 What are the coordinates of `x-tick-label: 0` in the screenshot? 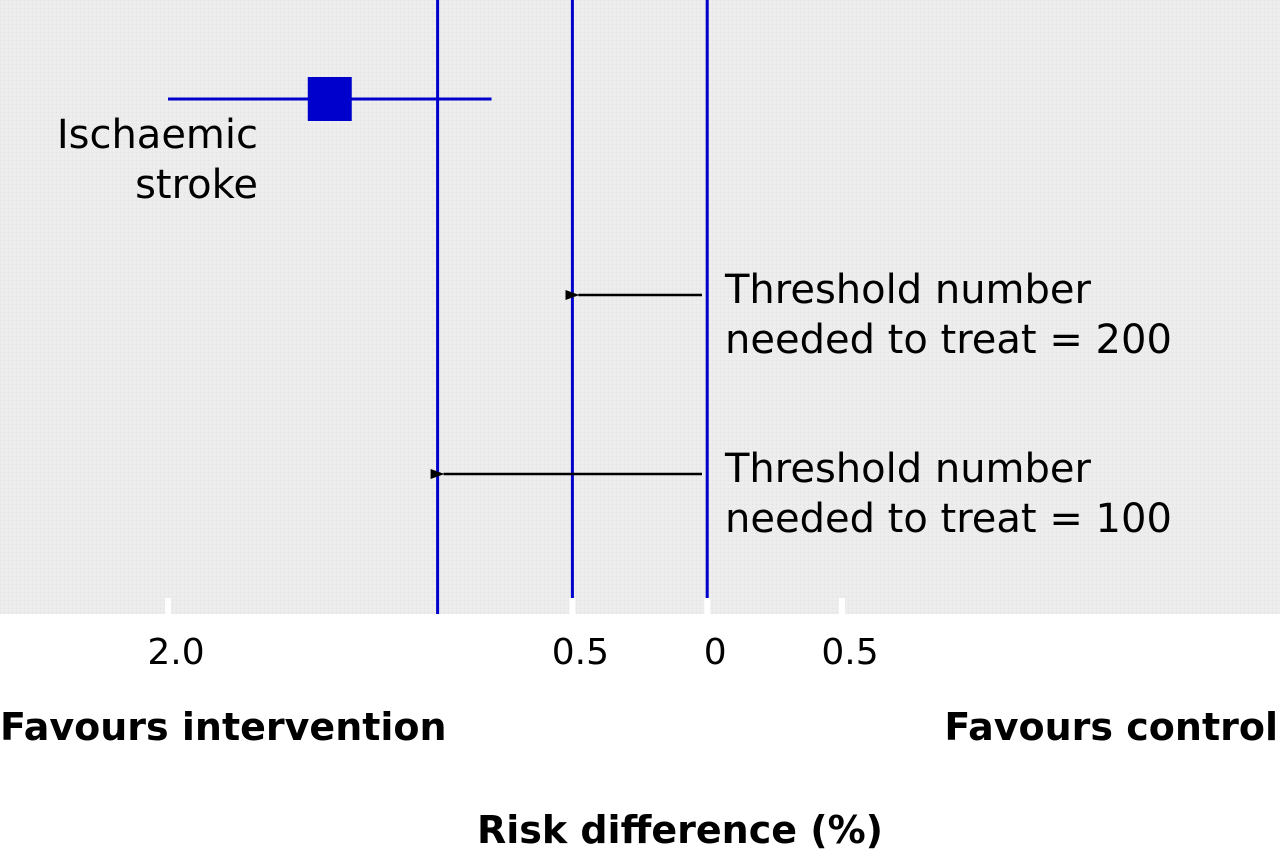 It's located at (715, 652).